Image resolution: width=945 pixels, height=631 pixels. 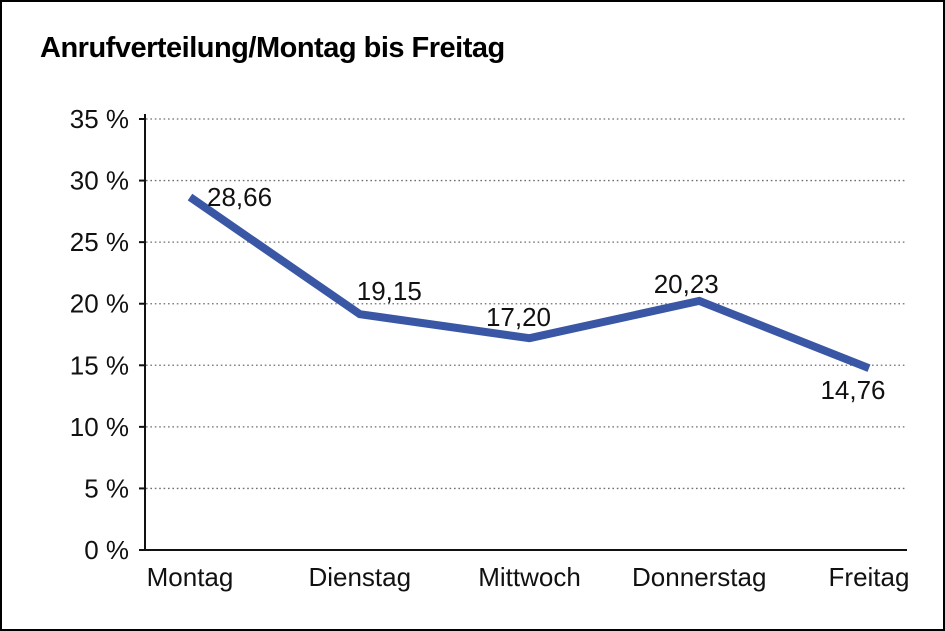 I want to click on y-axis-tick-label: 25 %, so click(x=99, y=242).